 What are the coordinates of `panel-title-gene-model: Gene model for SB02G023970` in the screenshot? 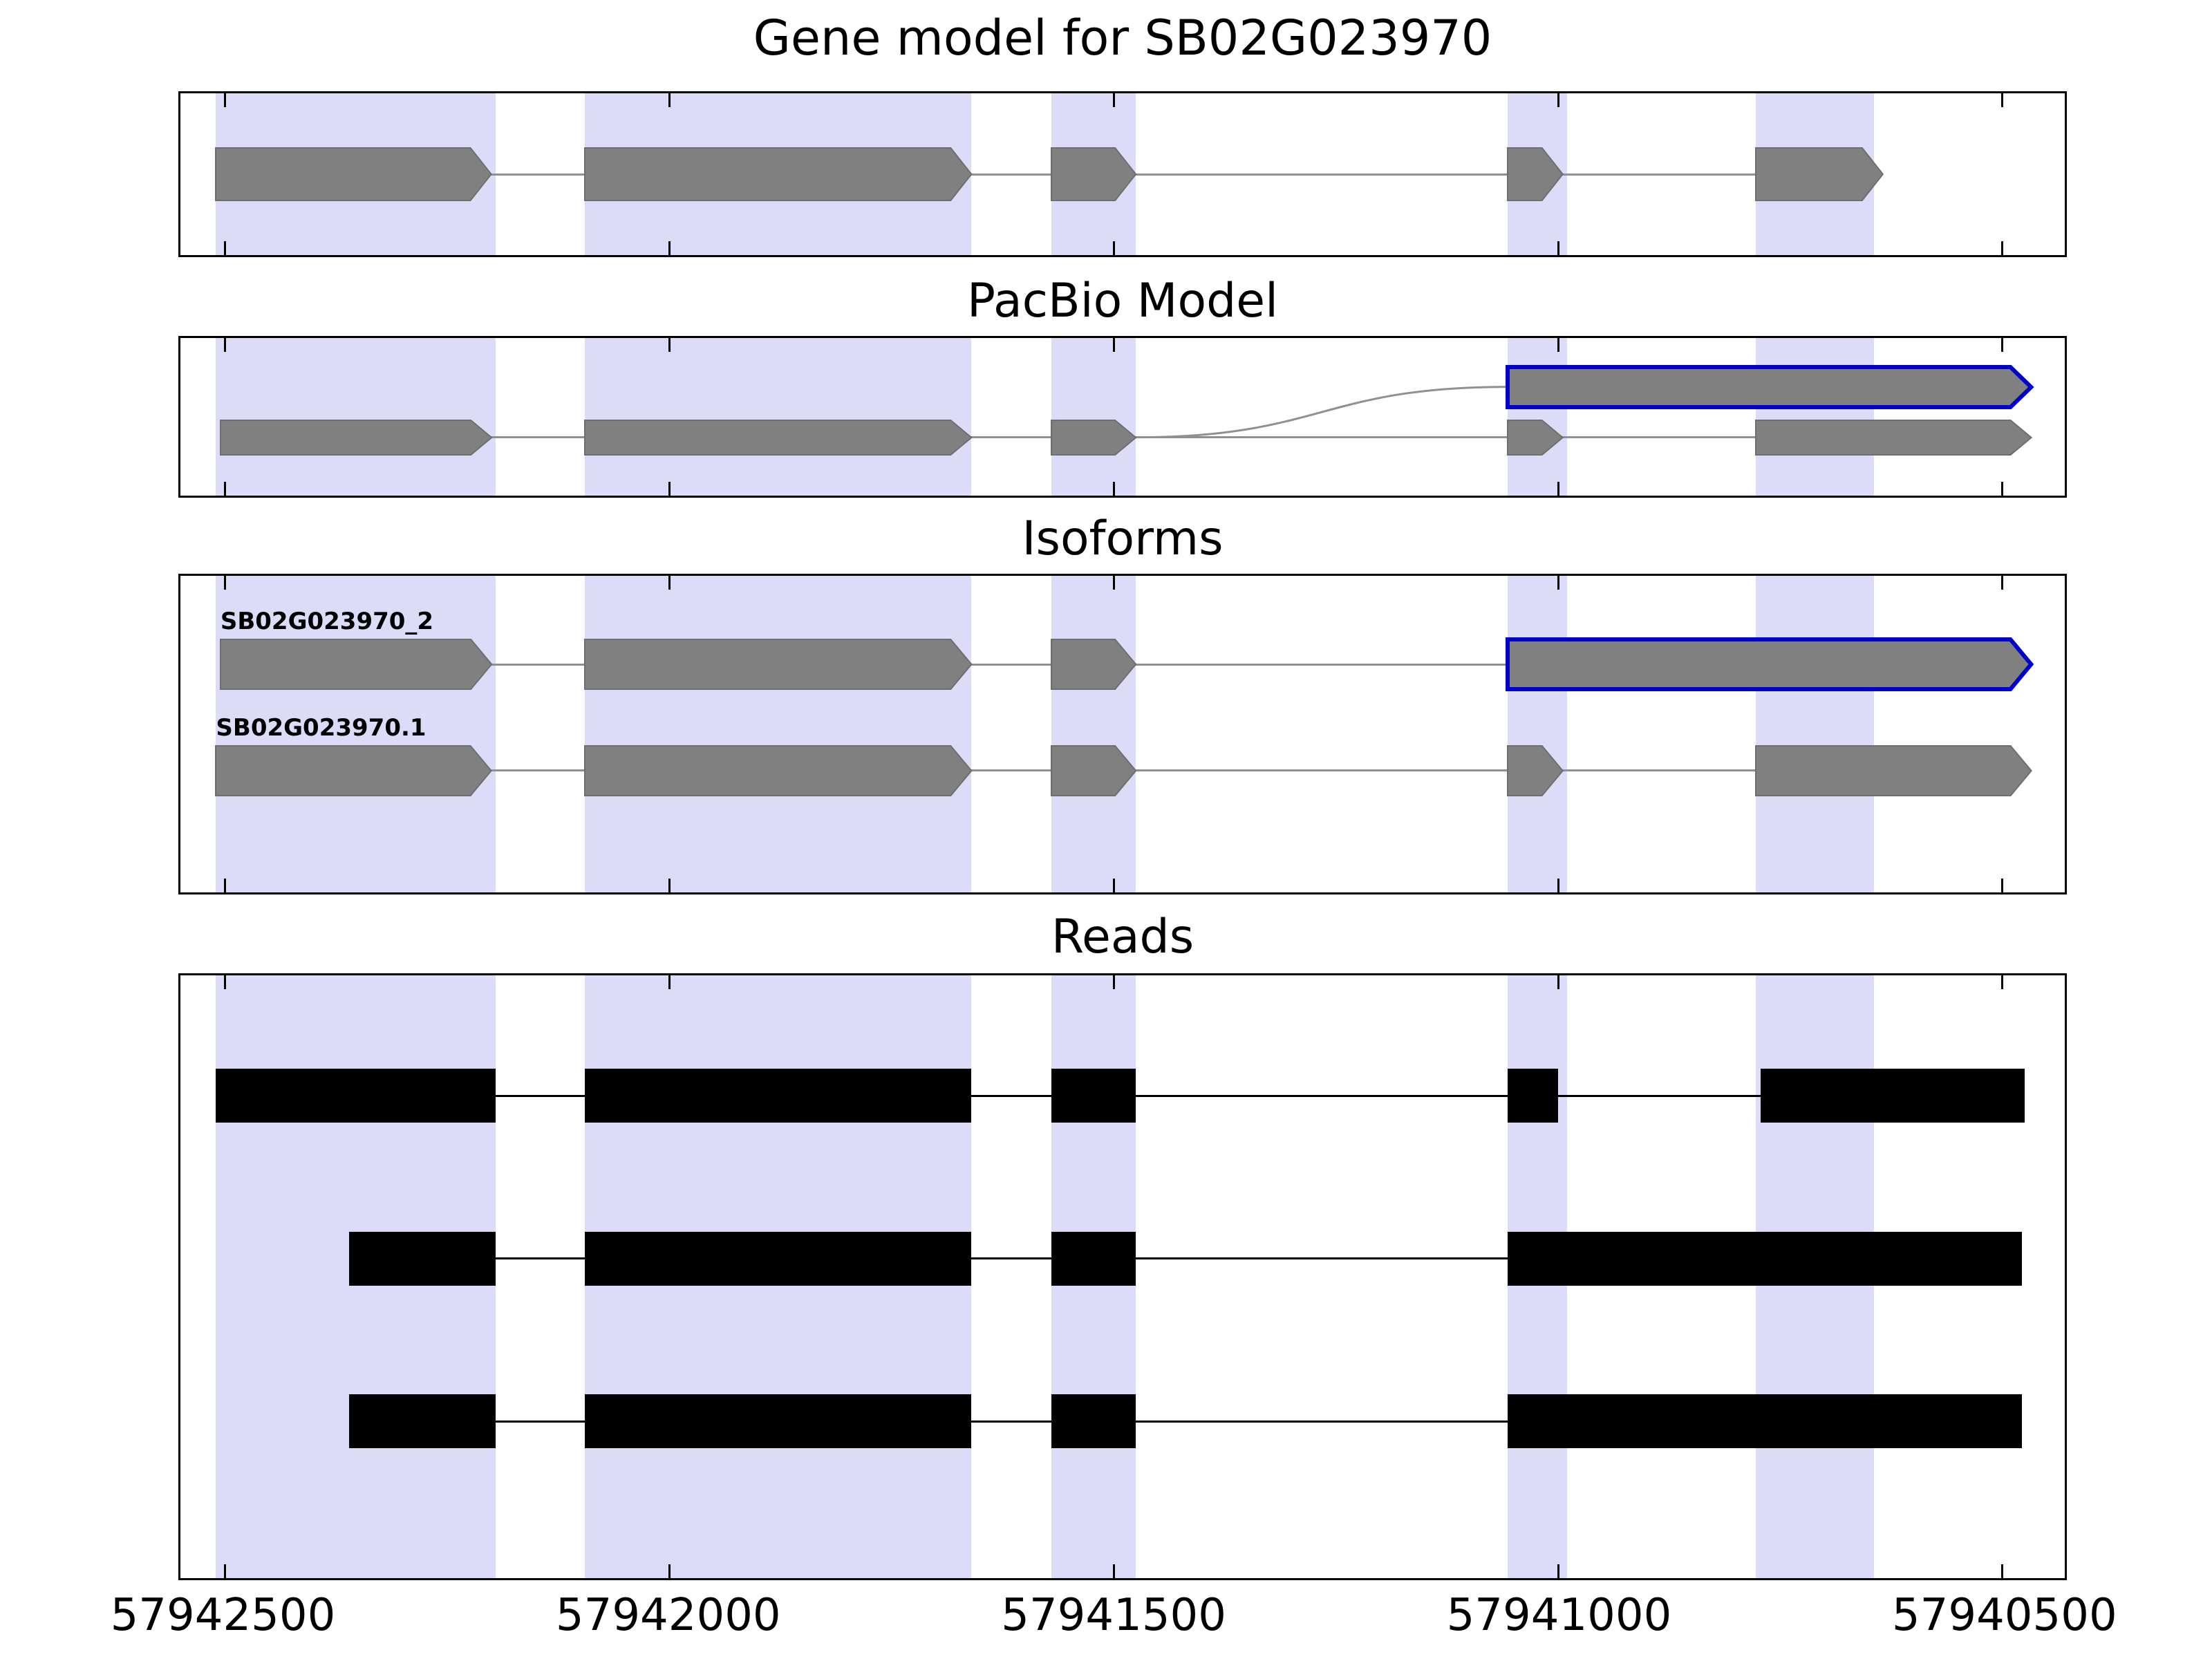 It's located at (1122, 38).